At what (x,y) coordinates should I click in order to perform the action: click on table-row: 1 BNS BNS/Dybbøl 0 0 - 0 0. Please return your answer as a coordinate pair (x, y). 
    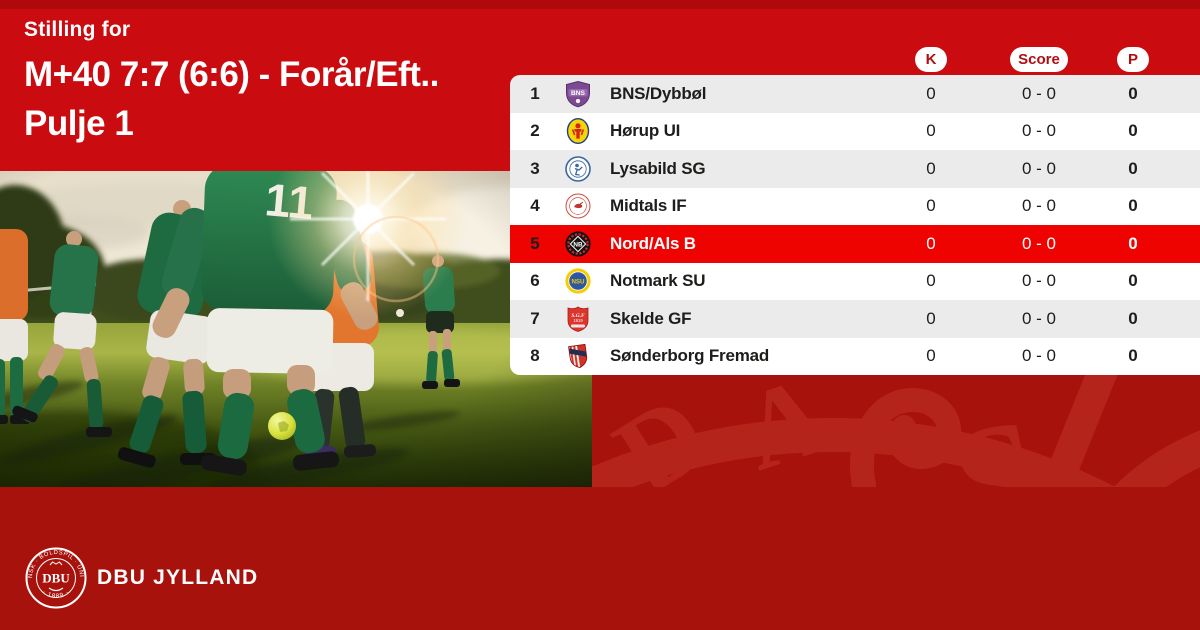
    Looking at the image, I should click on (855, 94).